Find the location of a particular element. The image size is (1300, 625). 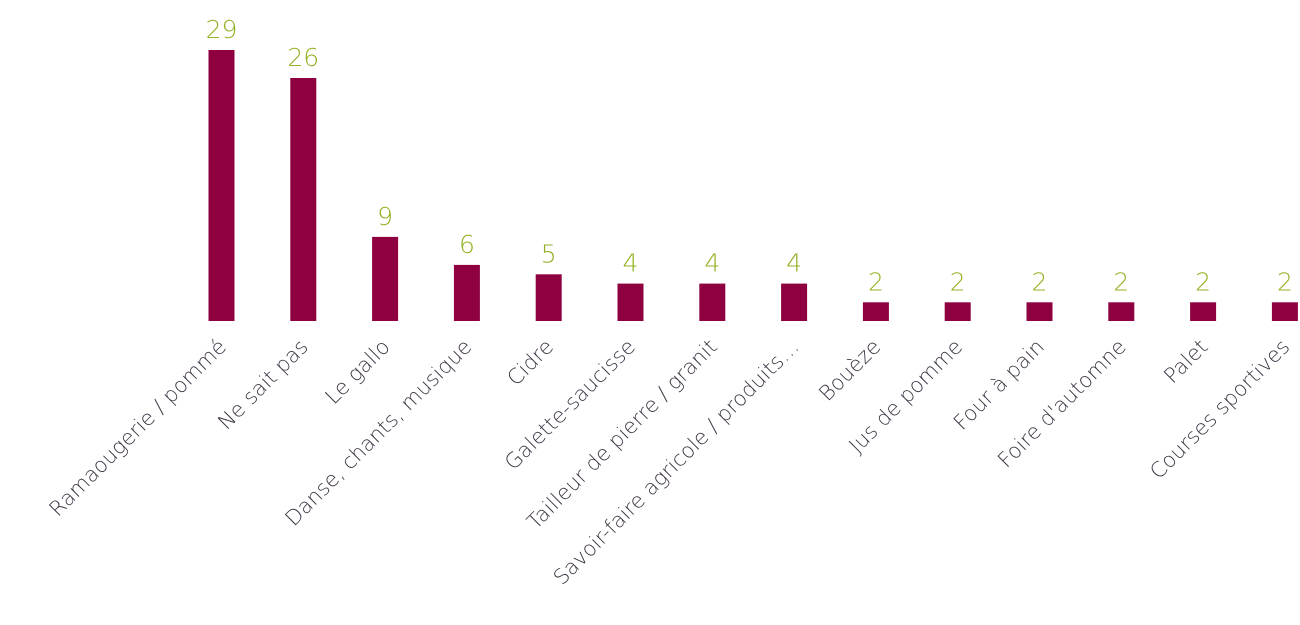

category-label: Cidre is located at coordinates (530, 363).